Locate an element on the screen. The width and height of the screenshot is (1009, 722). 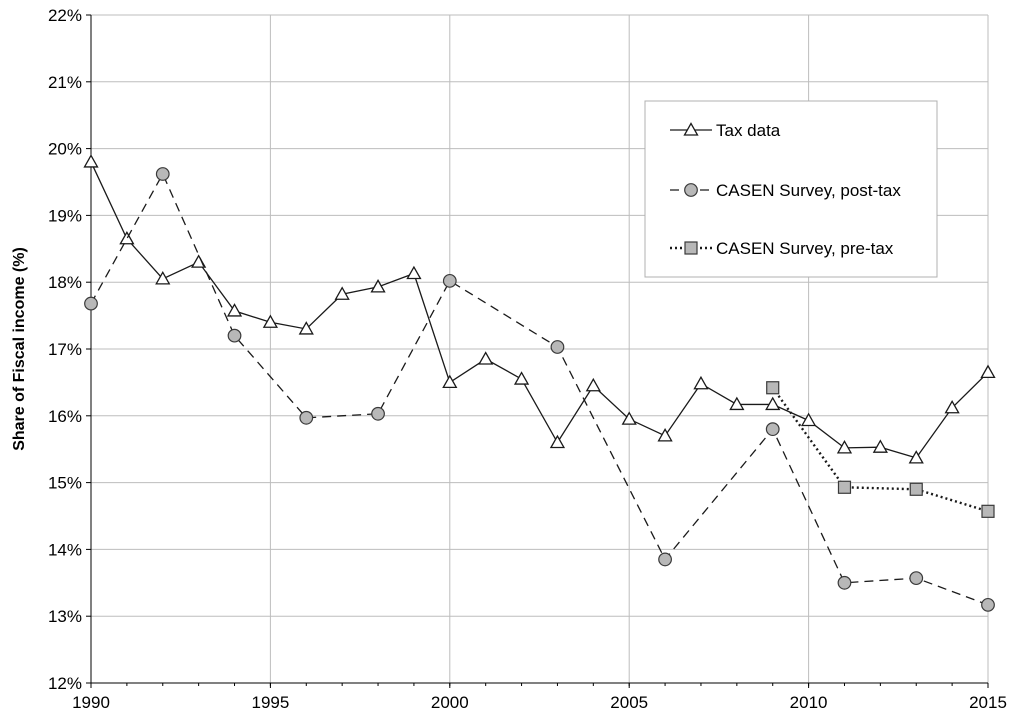
y-axis-label: Share of Fiscal income (%) is located at coordinates (19, 349).